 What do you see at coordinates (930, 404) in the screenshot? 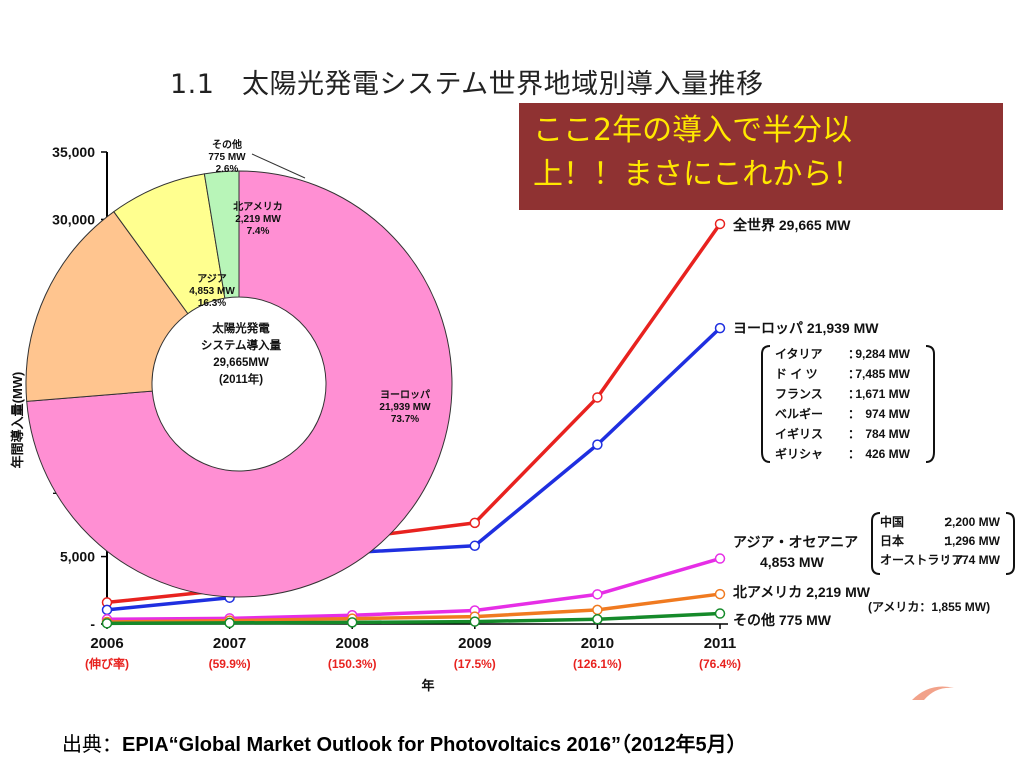
I see `europe-bracket-right` at bounding box center [930, 404].